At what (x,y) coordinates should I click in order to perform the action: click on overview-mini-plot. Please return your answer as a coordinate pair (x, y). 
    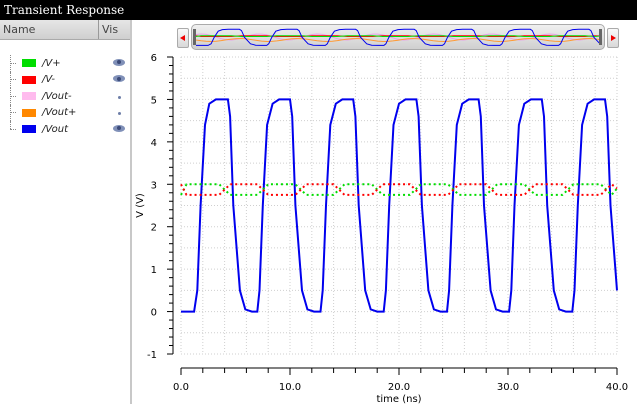
    Looking at the image, I should click on (397, 37).